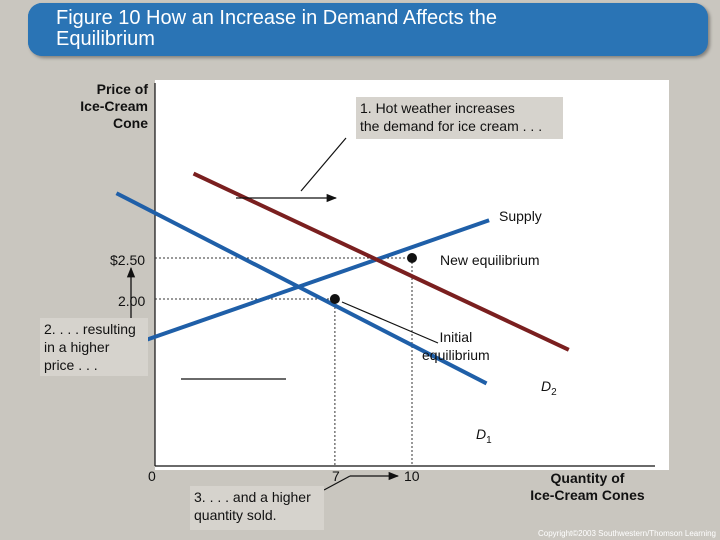 This screenshot has width=720, height=540. What do you see at coordinates (490, 260) in the screenshot?
I see `new-equilibrium-label: New equilibrium` at bounding box center [490, 260].